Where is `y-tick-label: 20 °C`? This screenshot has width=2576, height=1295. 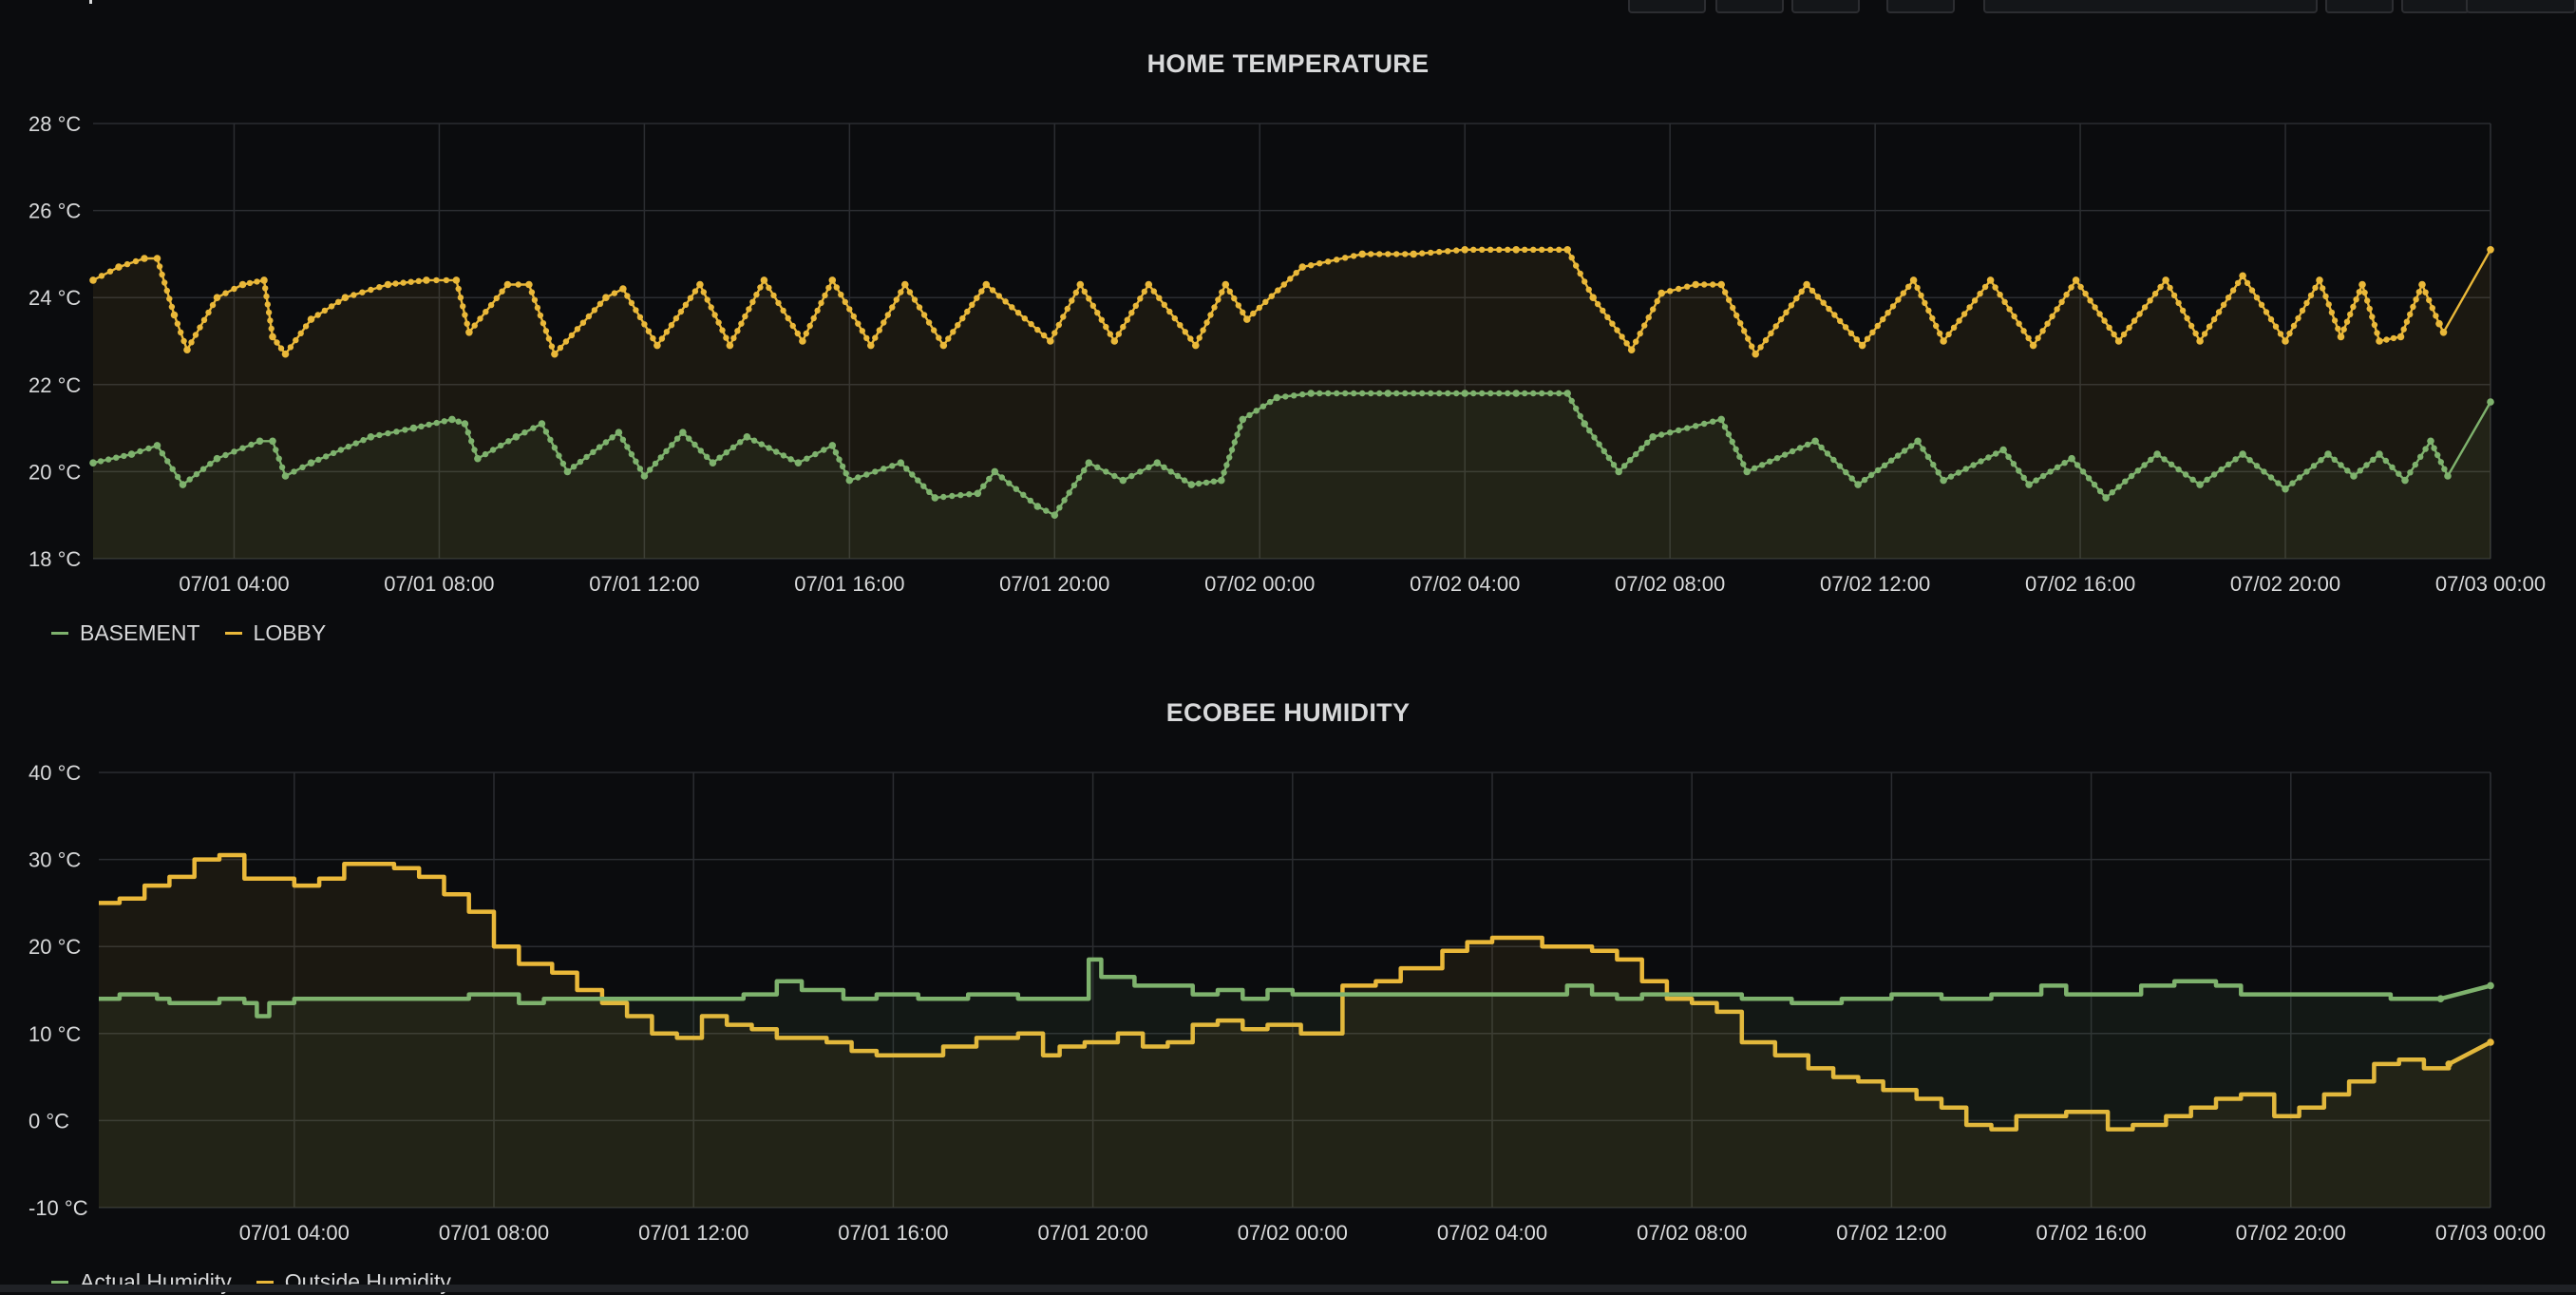
y-tick-label: 20 °C is located at coordinates (54, 472).